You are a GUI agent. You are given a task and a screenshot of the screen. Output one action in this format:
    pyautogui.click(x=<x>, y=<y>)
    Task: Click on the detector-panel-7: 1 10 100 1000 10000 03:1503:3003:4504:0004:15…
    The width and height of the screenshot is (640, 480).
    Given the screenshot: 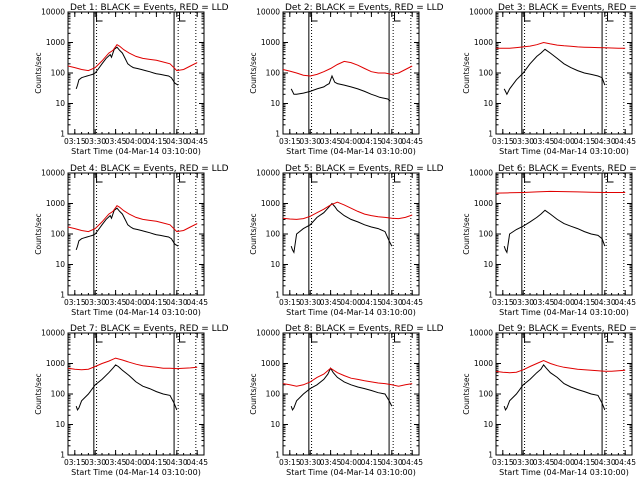 What is the action you would take?
    pyautogui.click(x=131, y=400)
    